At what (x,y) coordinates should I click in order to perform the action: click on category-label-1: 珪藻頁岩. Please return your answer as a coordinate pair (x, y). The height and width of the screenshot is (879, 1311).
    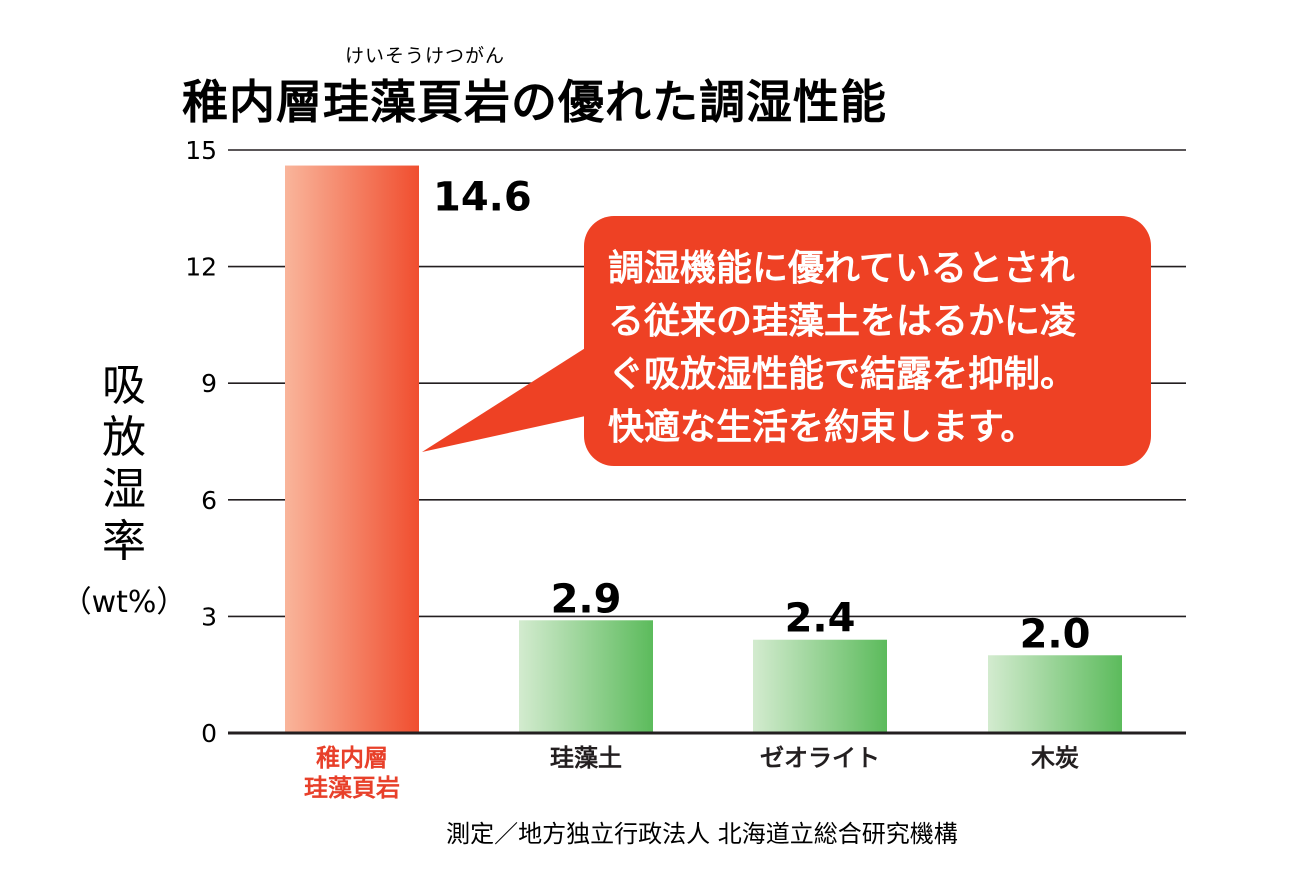
    Looking at the image, I should click on (352, 788).